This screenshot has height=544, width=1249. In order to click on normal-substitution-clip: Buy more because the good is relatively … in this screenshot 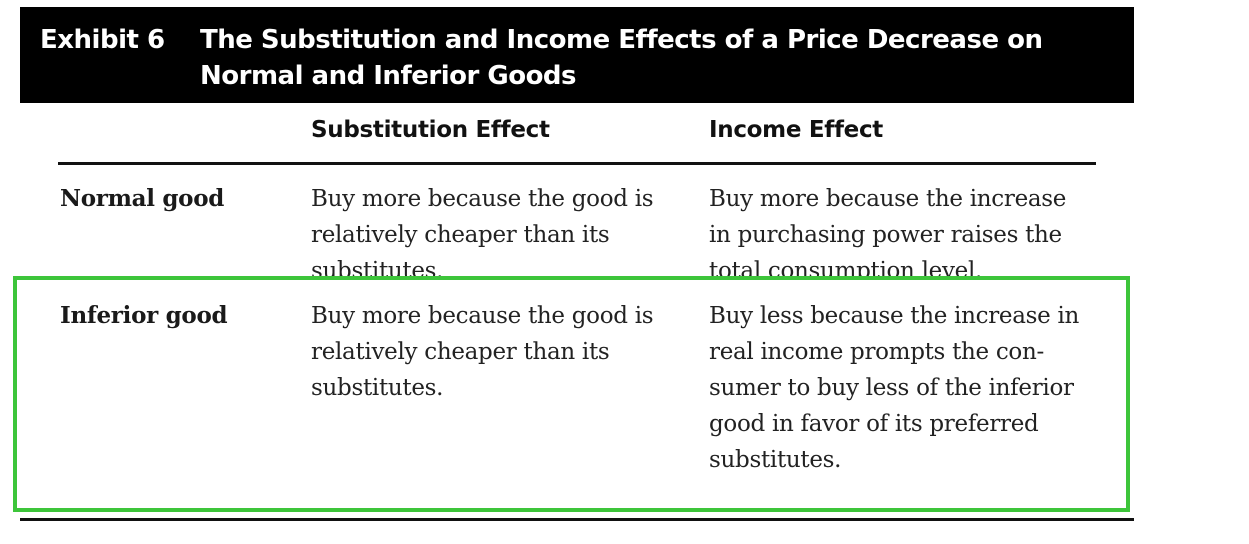, I will do `click(491, 230)`.